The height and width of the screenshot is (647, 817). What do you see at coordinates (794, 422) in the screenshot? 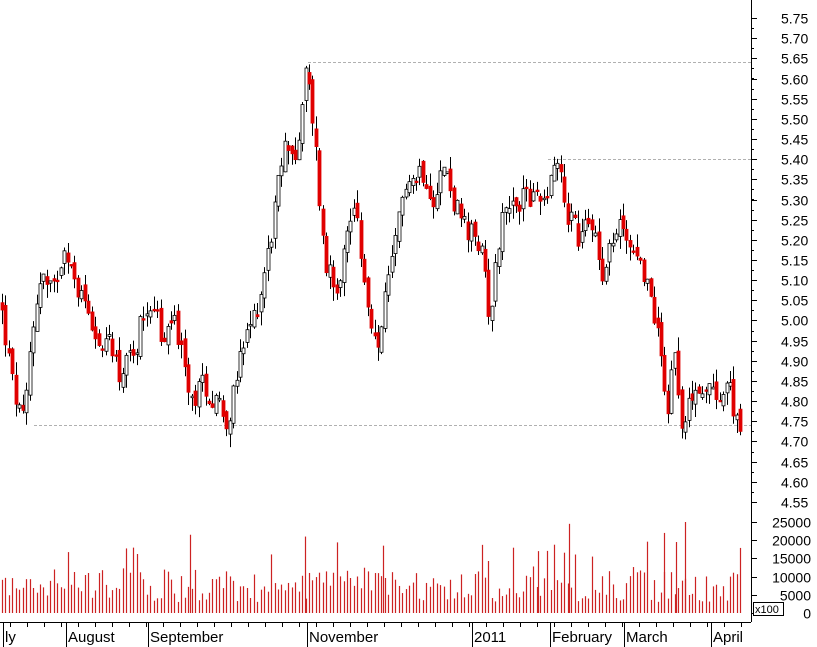
I see `price-tick-label: 4.75` at bounding box center [794, 422].